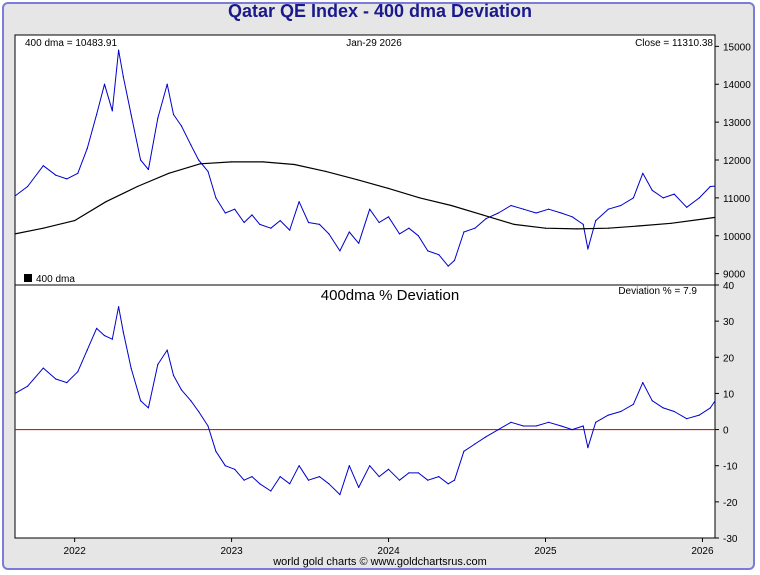  Describe the element at coordinates (737, 161) in the screenshot. I see `price-ytick-label: 12000` at that location.